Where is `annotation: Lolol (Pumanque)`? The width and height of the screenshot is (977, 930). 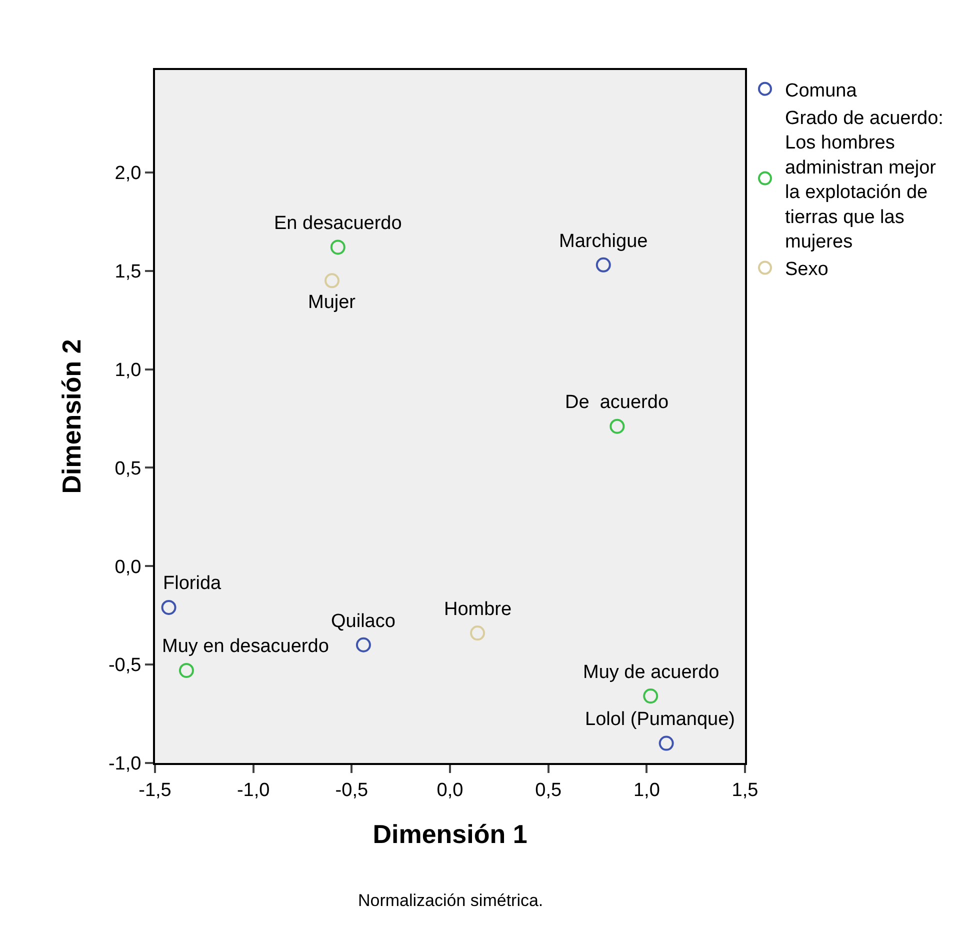
annotation: Lolol (Pumanque) is located at coordinates (660, 719).